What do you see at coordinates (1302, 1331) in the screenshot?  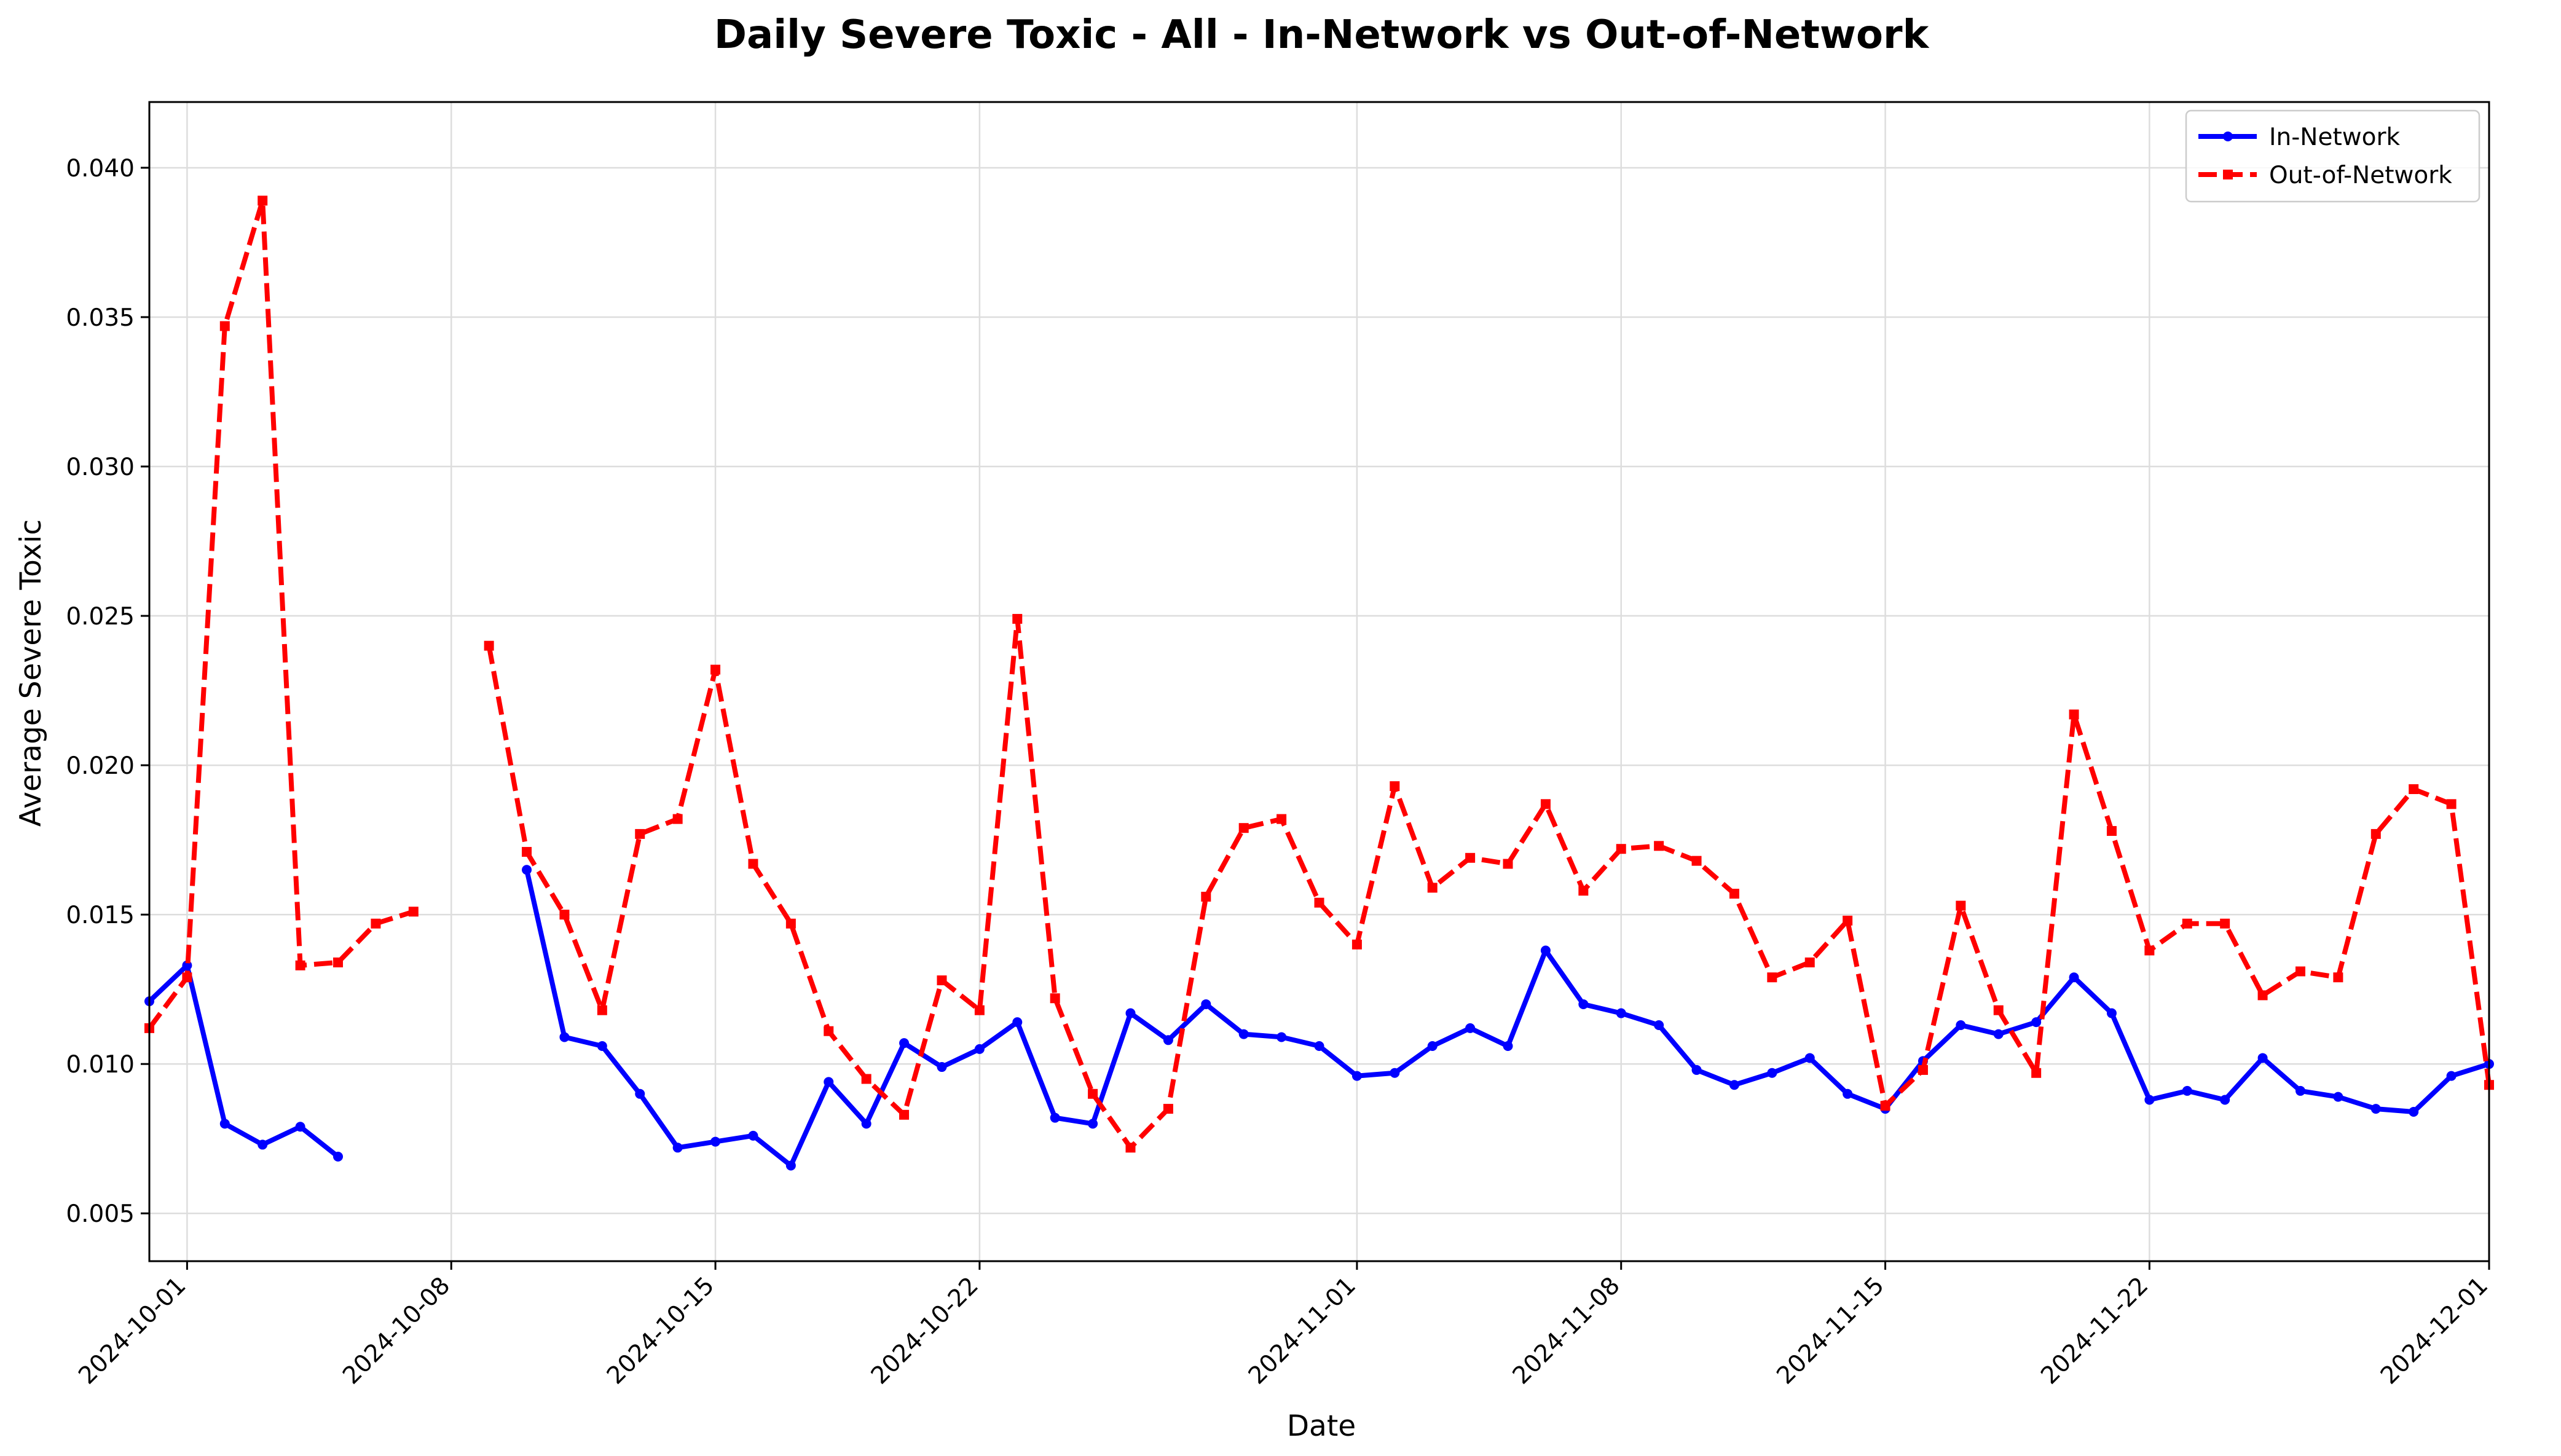 I see `x-tick-label: 2024-11-01` at bounding box center [1302, 1331].